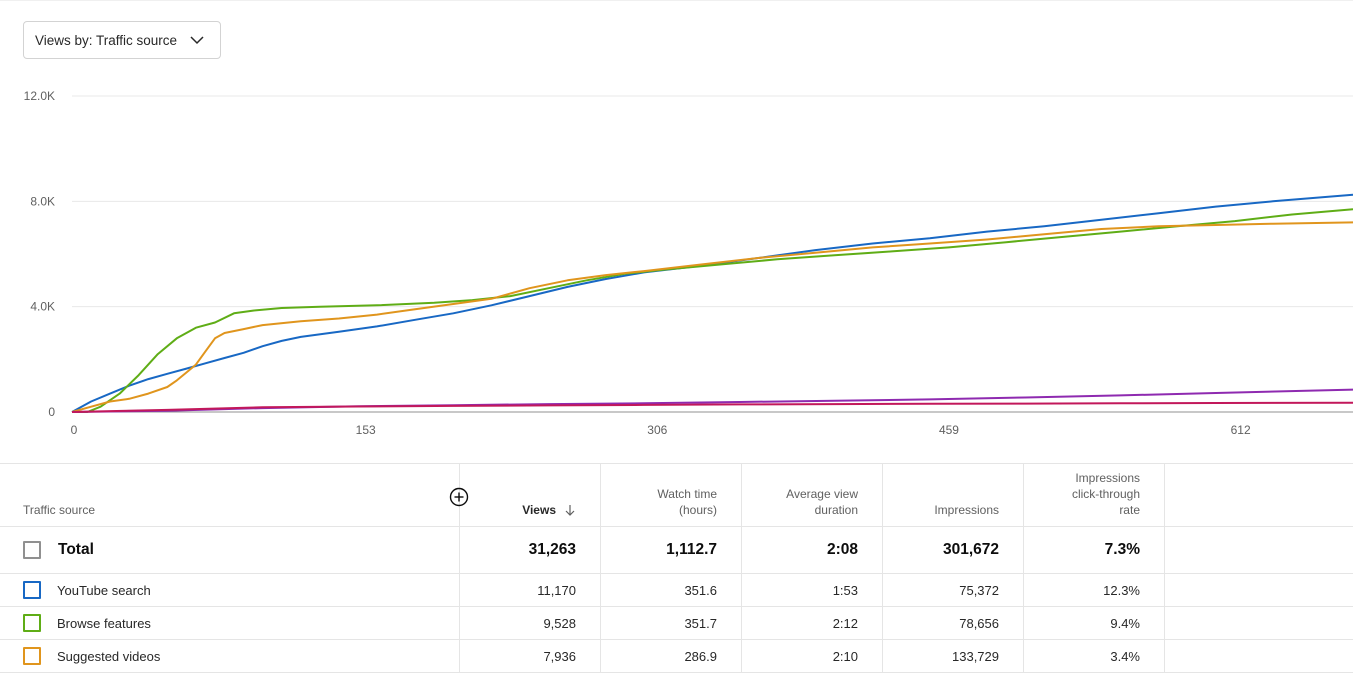 The height and width of the screenshot is (673, 1353). Describe the element at coordinates (812, 656) in the screenshot. I see `row-avg-view-duration: 2:10` at that location.